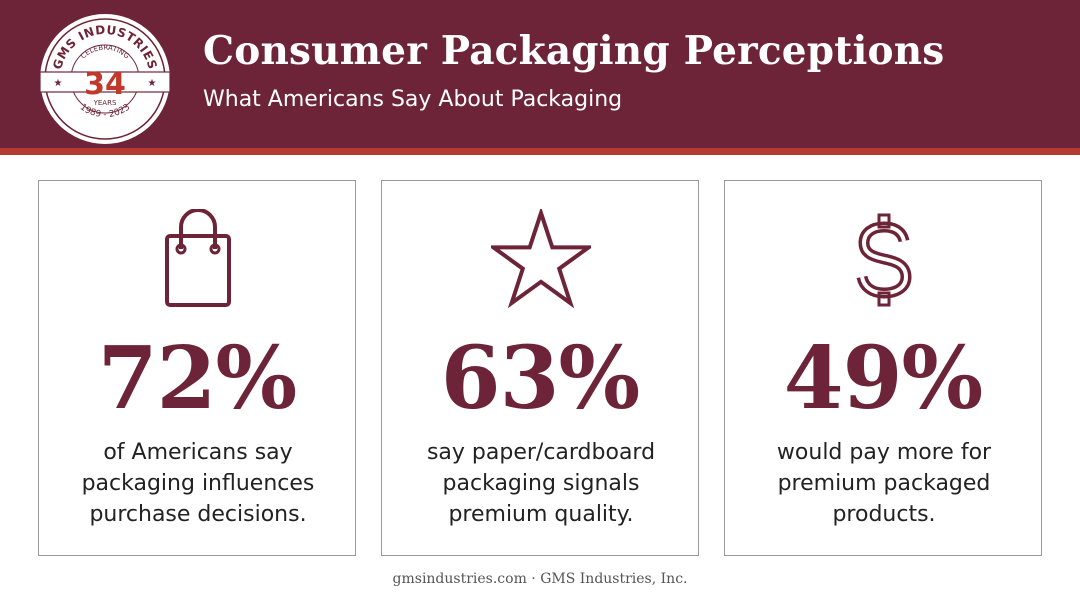  Describe the element at coordinates (540, 378) in the screenshot. I see `stat-value: 63%` at that location.